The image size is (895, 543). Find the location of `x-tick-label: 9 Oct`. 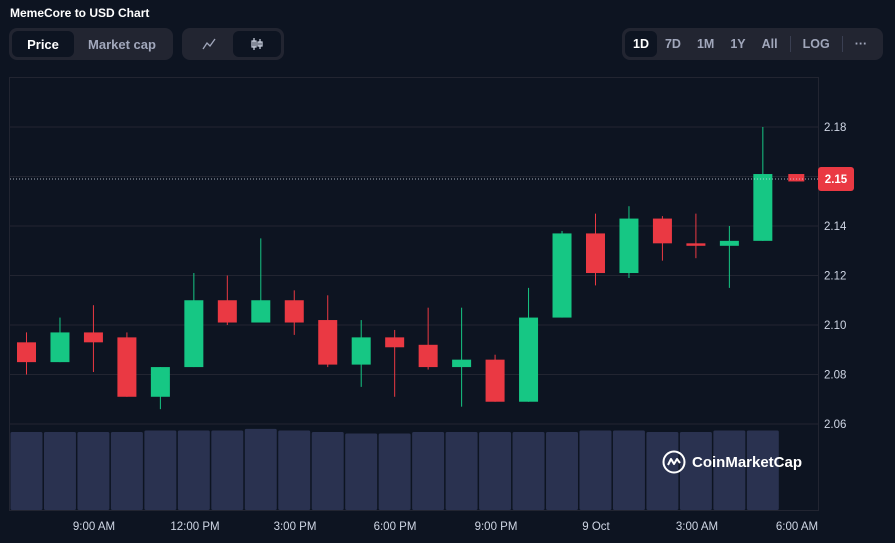

x-tick-label: 9 Oct is located at coordinates (596, 527).